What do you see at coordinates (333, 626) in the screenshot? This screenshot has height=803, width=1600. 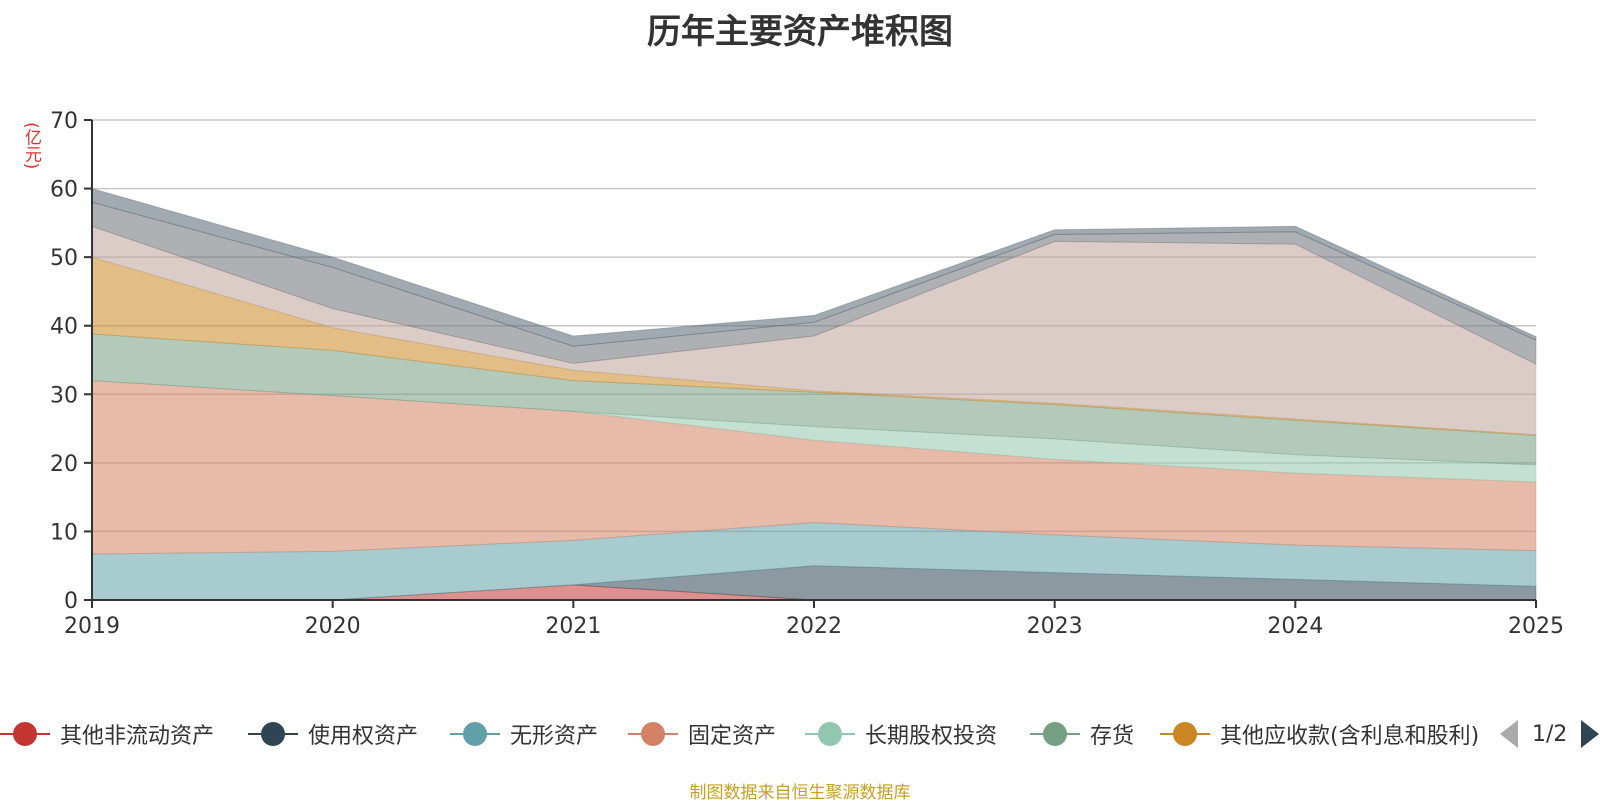 I see `x-tick-label: 2020` at bounding box center [333, 626].